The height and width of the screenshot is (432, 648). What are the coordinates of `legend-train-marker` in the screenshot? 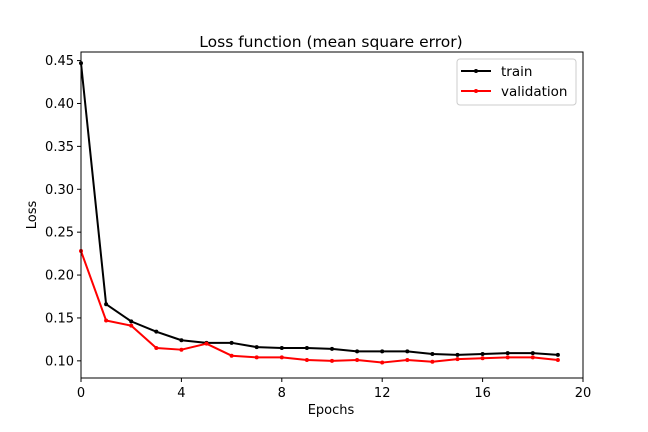 It's located at (476, 71).